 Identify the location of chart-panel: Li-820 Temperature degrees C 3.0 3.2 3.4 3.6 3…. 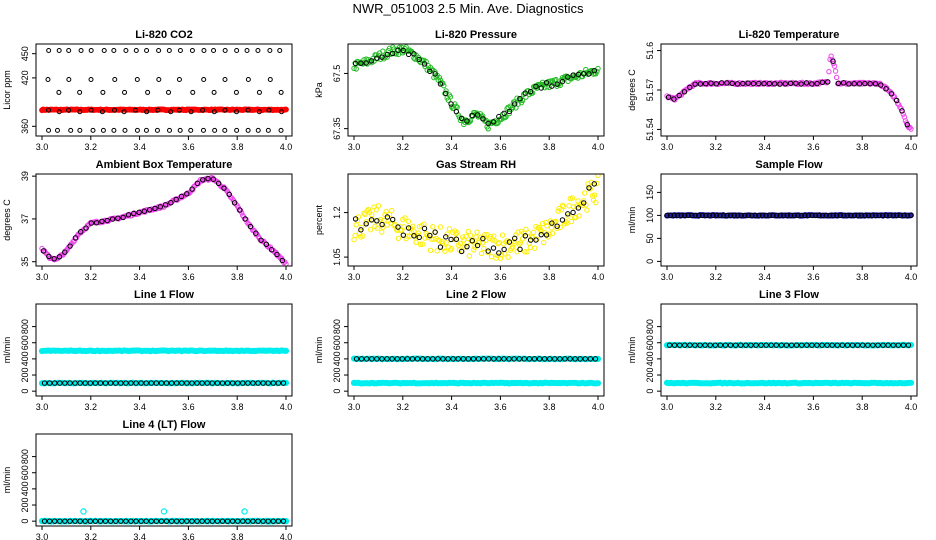
(772, 90).